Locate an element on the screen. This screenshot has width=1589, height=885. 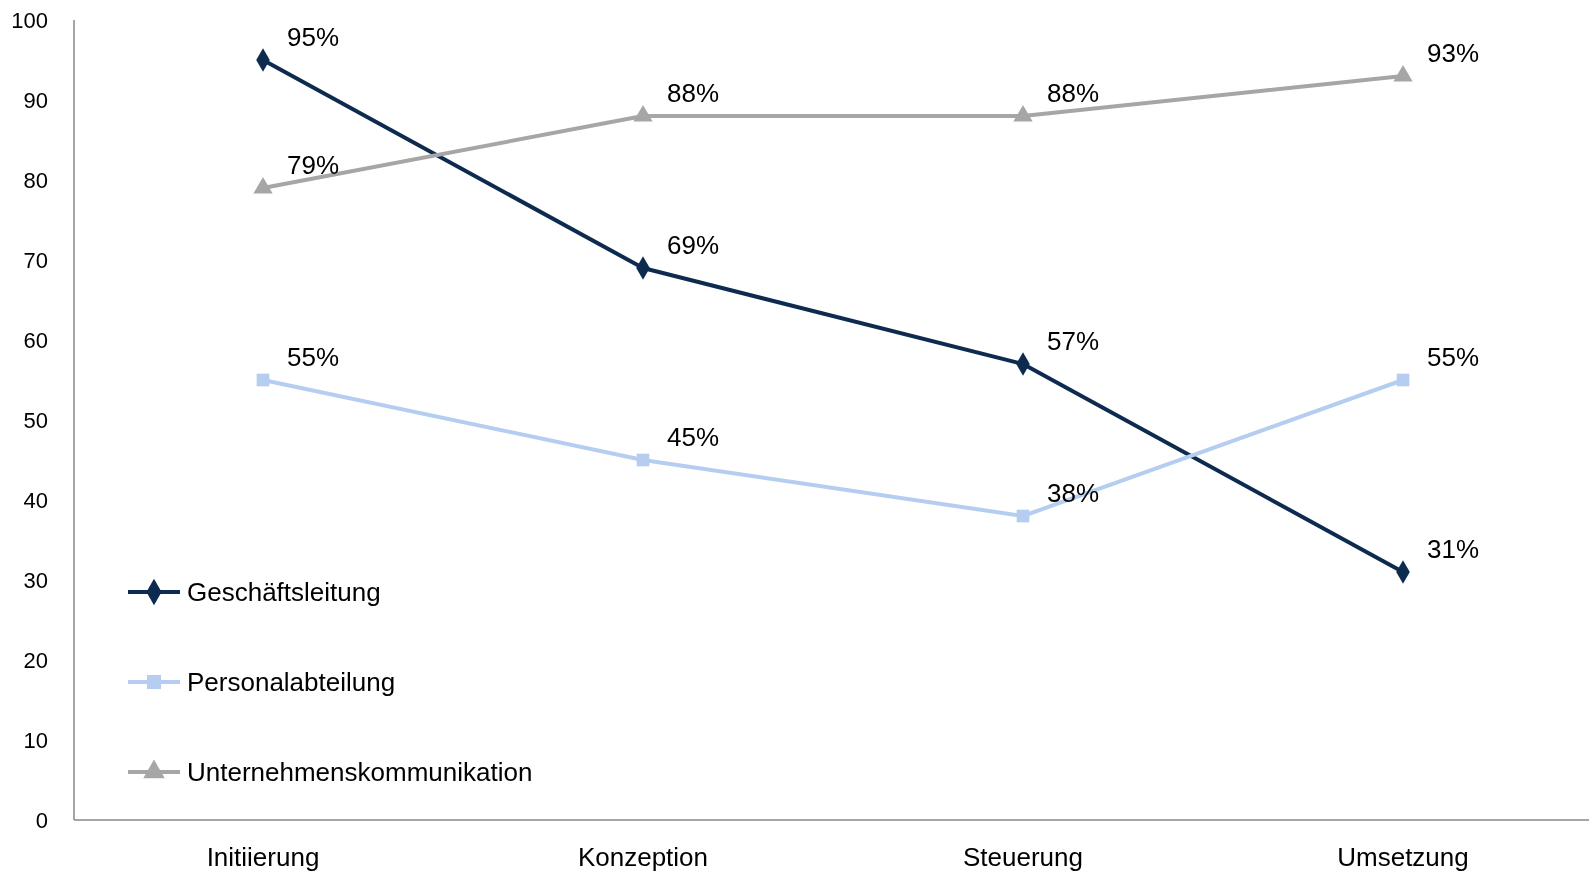
legend-label: Geschäftsleitung is located at coordinates (284, 592).